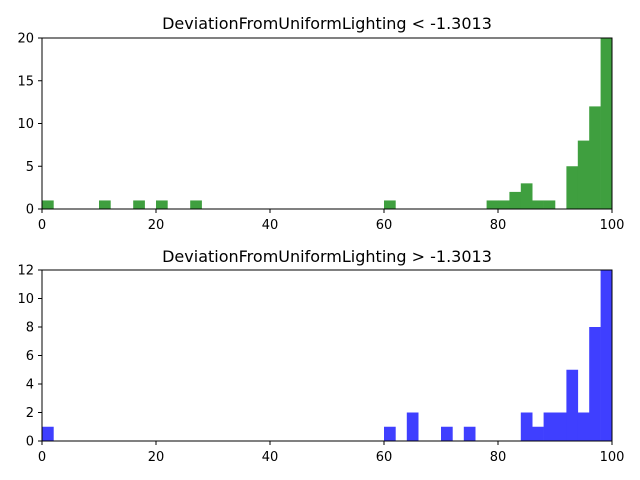  Describe the element at coordinates (25, 39) in the screenshot. I see `y-tick-label: 20` at that location.